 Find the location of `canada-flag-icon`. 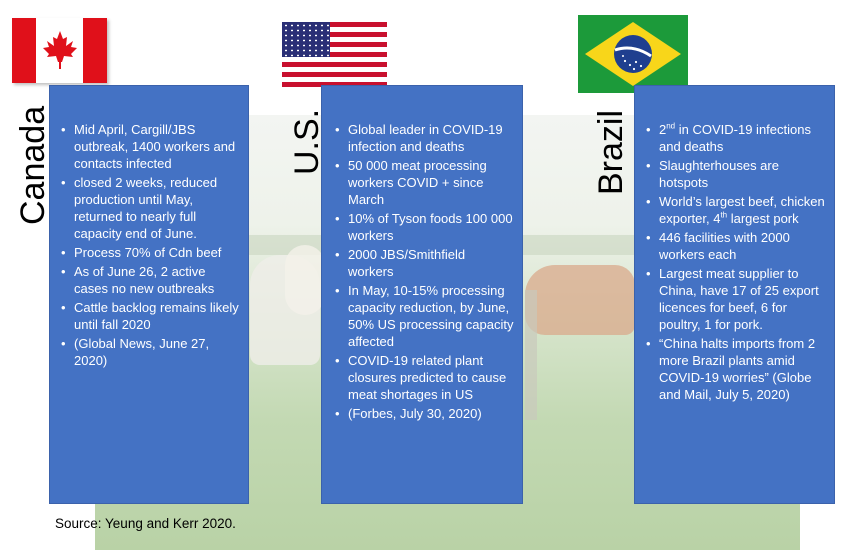

canada-flag-icon is located at coordinates (59, 50).